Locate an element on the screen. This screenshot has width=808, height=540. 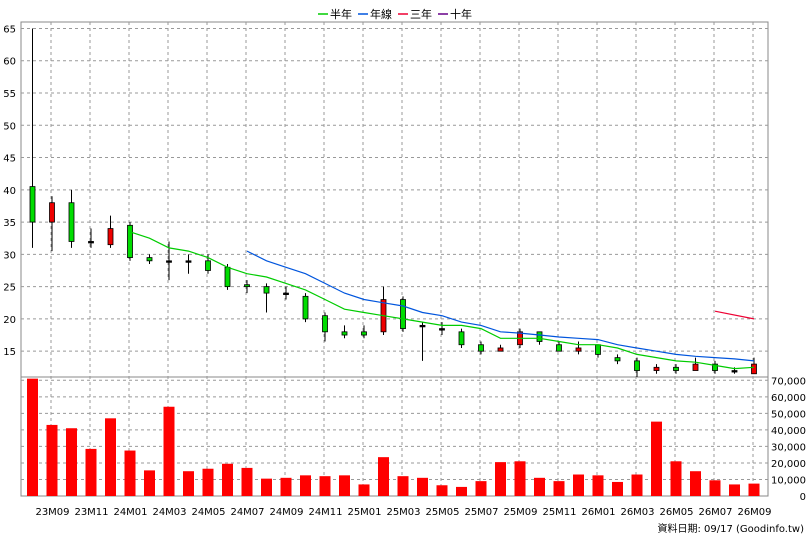
x-tick-label: 24M03 is located at coordinates (169, 512).